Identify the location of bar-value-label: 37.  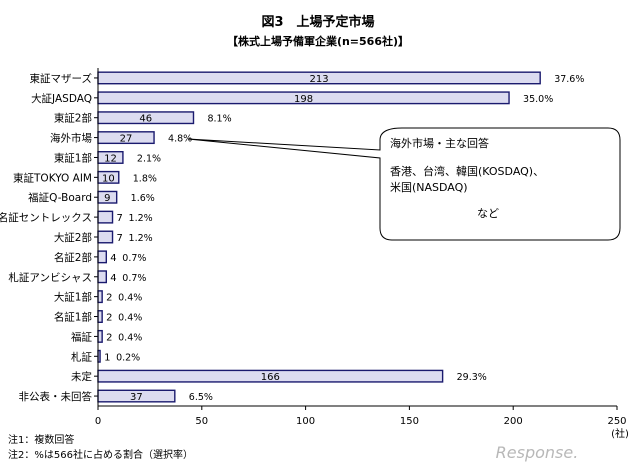
(136, 397).